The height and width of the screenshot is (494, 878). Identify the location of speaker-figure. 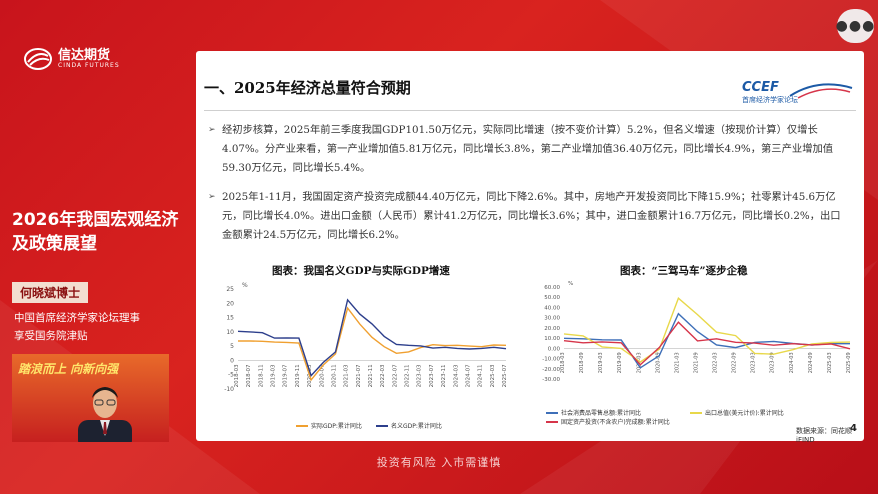
(105, 414).